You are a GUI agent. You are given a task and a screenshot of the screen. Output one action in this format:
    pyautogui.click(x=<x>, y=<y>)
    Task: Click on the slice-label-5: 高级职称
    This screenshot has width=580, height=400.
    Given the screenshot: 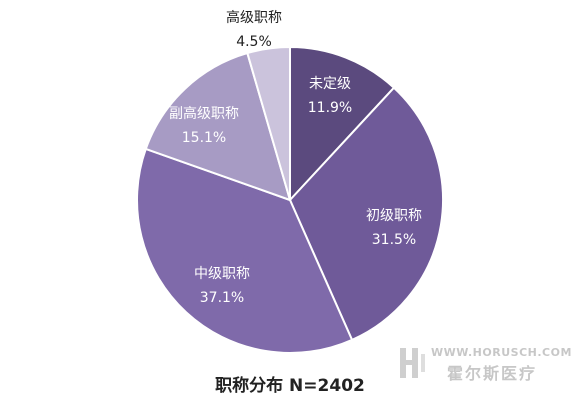 What is the action you would take?
    pyautogui.click(x=254, y=17)
    